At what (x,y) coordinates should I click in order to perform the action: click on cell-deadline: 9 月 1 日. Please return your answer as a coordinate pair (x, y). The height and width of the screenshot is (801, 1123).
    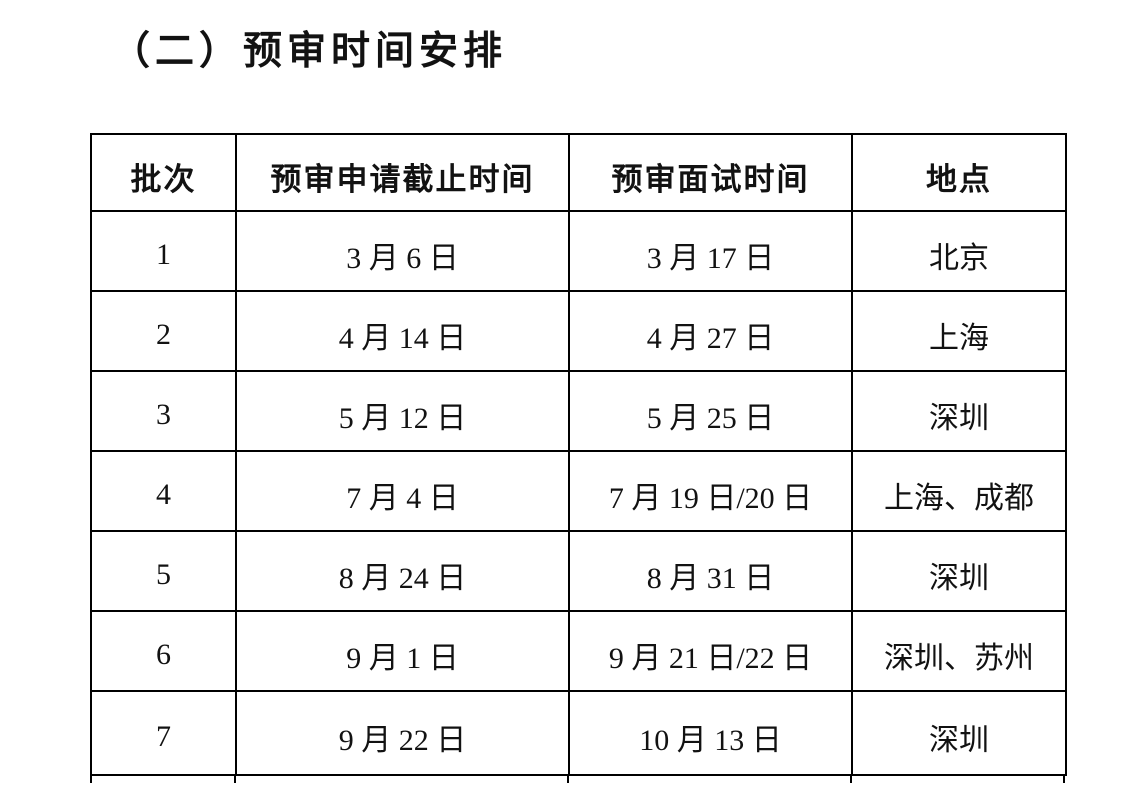
    Looking at the image, I should click on (402, 651).